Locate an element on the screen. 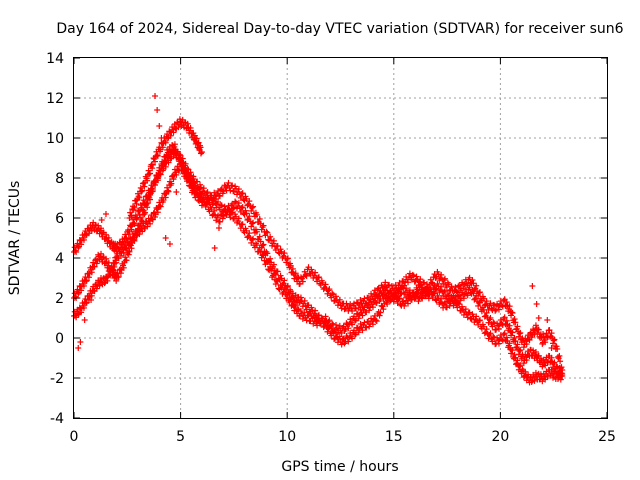 This screenshot has height=480, width=640. y-tick-label: 12 is located at coordinates (55, 99).